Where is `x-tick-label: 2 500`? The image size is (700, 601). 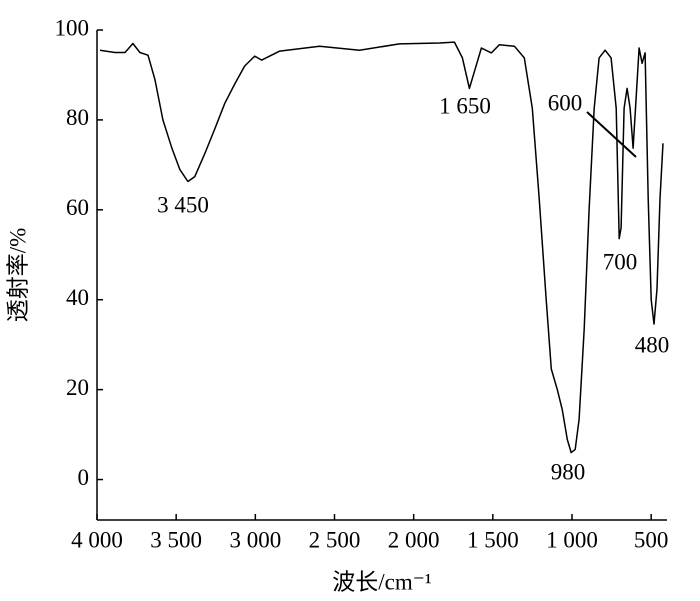 x-tick-label: 2 500 is located at coordinates (335, 539).